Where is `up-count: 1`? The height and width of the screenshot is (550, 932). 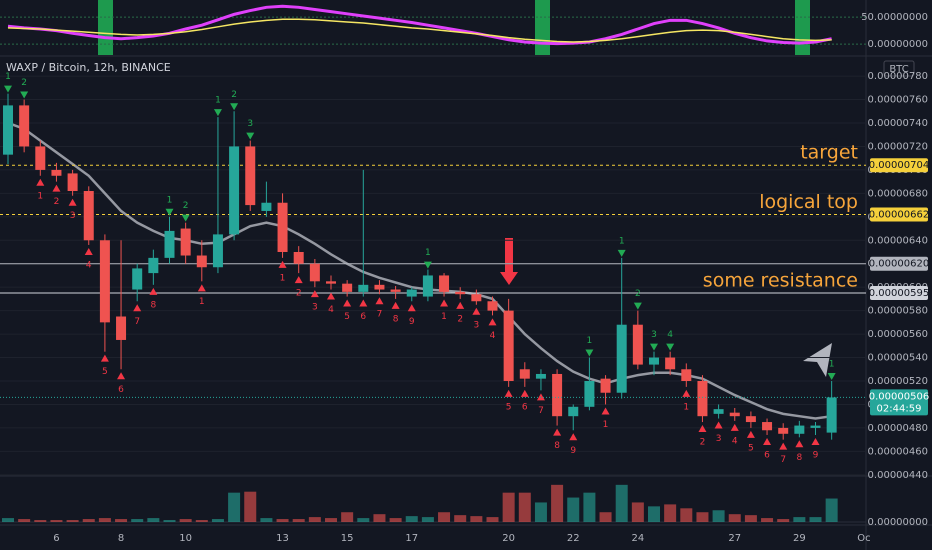 up-count: 1 is located at coordinates (590, 341).